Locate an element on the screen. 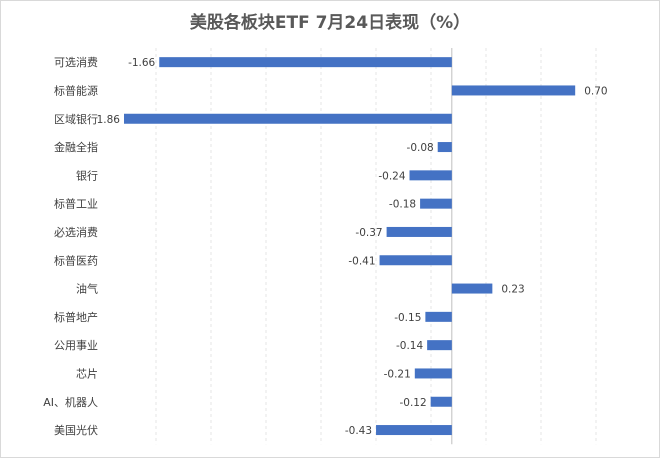  value-label: 0.70 is located at coordinates (595, 91).